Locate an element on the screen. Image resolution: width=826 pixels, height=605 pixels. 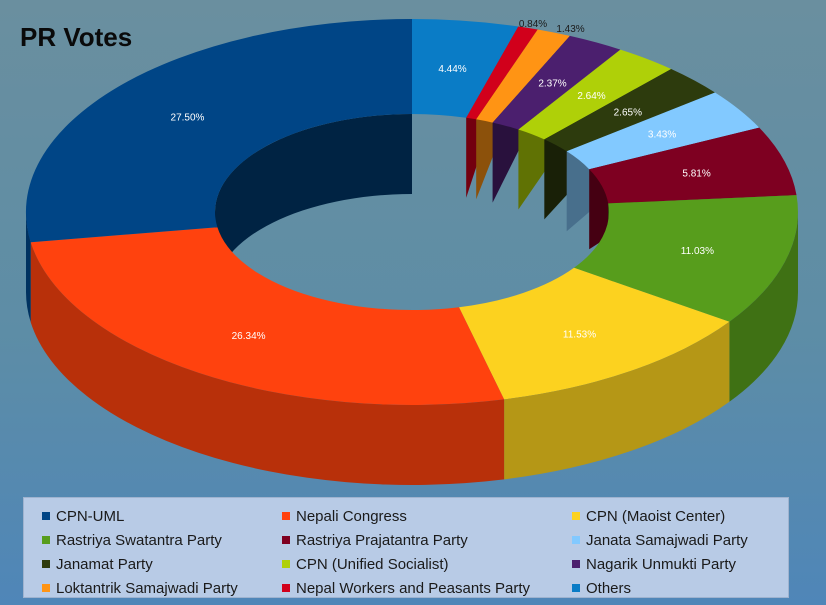
legend-item: Rastriya Swatantra Party is located at coordinates (162, 540).